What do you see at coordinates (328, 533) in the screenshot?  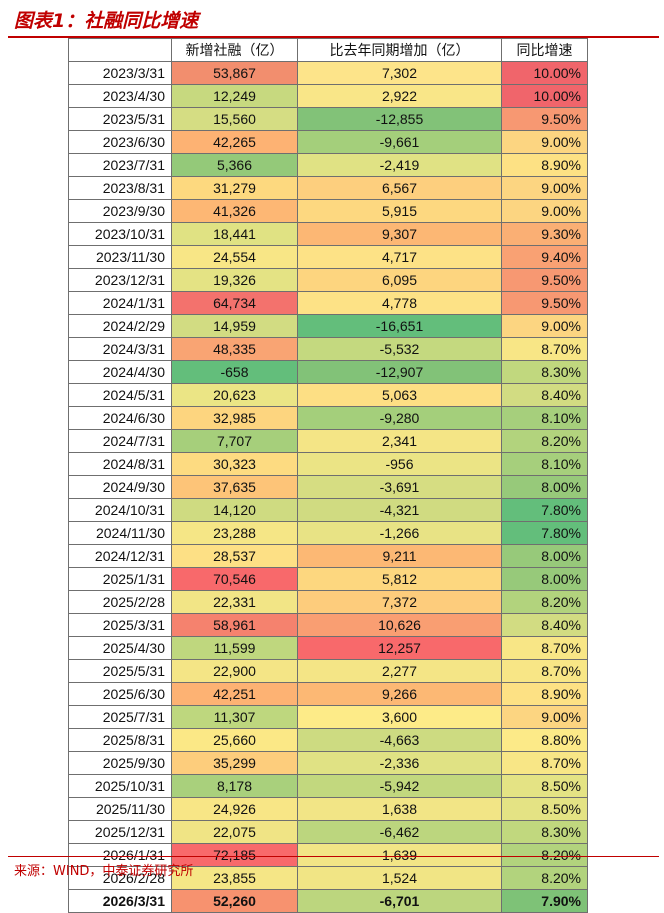 I see `table-row: 2024/11/30 23,288 -1,266 7.80%` at bounding box center [328, 533].